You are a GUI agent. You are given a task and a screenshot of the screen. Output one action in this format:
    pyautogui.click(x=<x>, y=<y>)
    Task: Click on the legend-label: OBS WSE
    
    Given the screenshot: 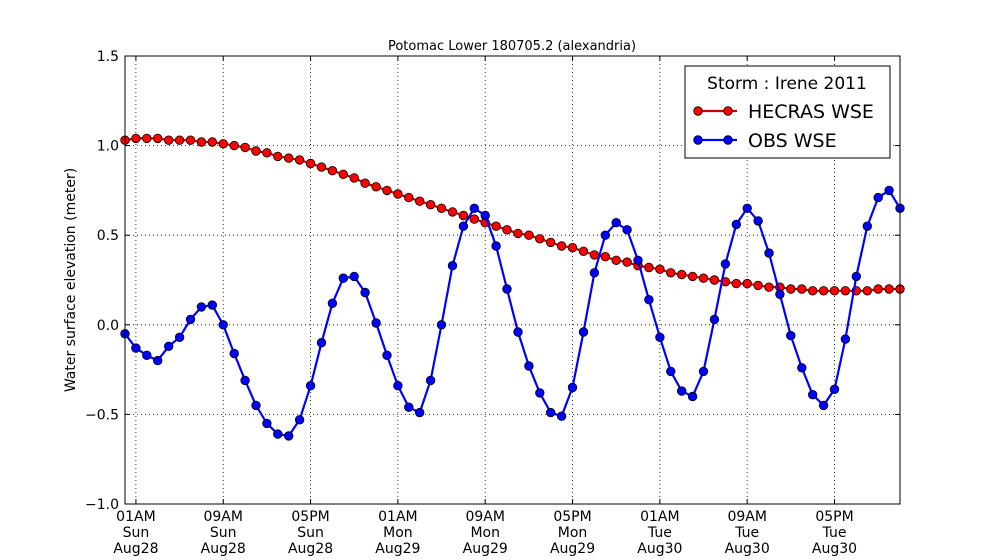 What is the action you would take?
    pyautogui.click(x=792, y=141)
    